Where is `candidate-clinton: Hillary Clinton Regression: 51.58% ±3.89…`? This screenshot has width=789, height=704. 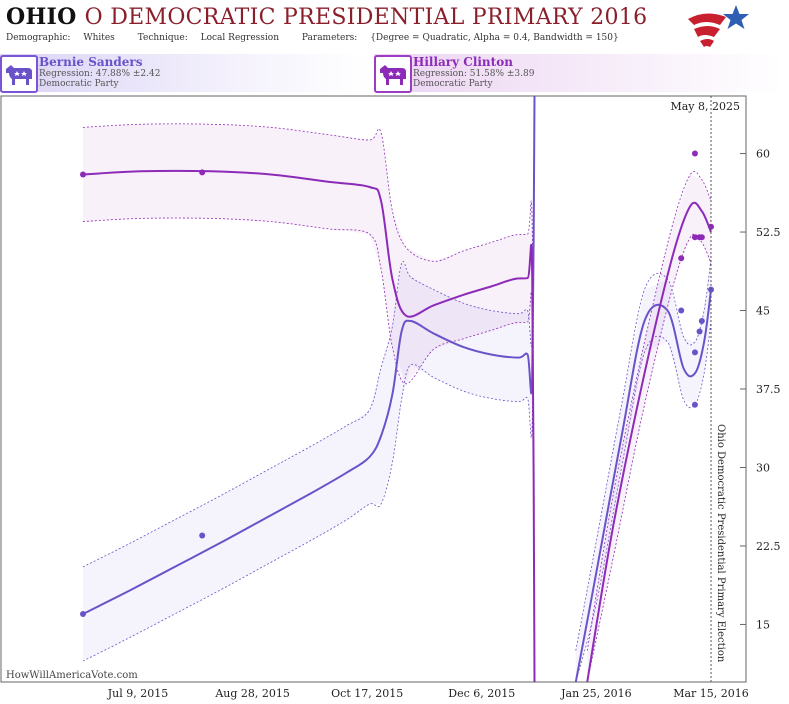 candidate-clinton: Hillary Clinton Regression: 51.58% ±3.89… is located at coordinates (579, 73).